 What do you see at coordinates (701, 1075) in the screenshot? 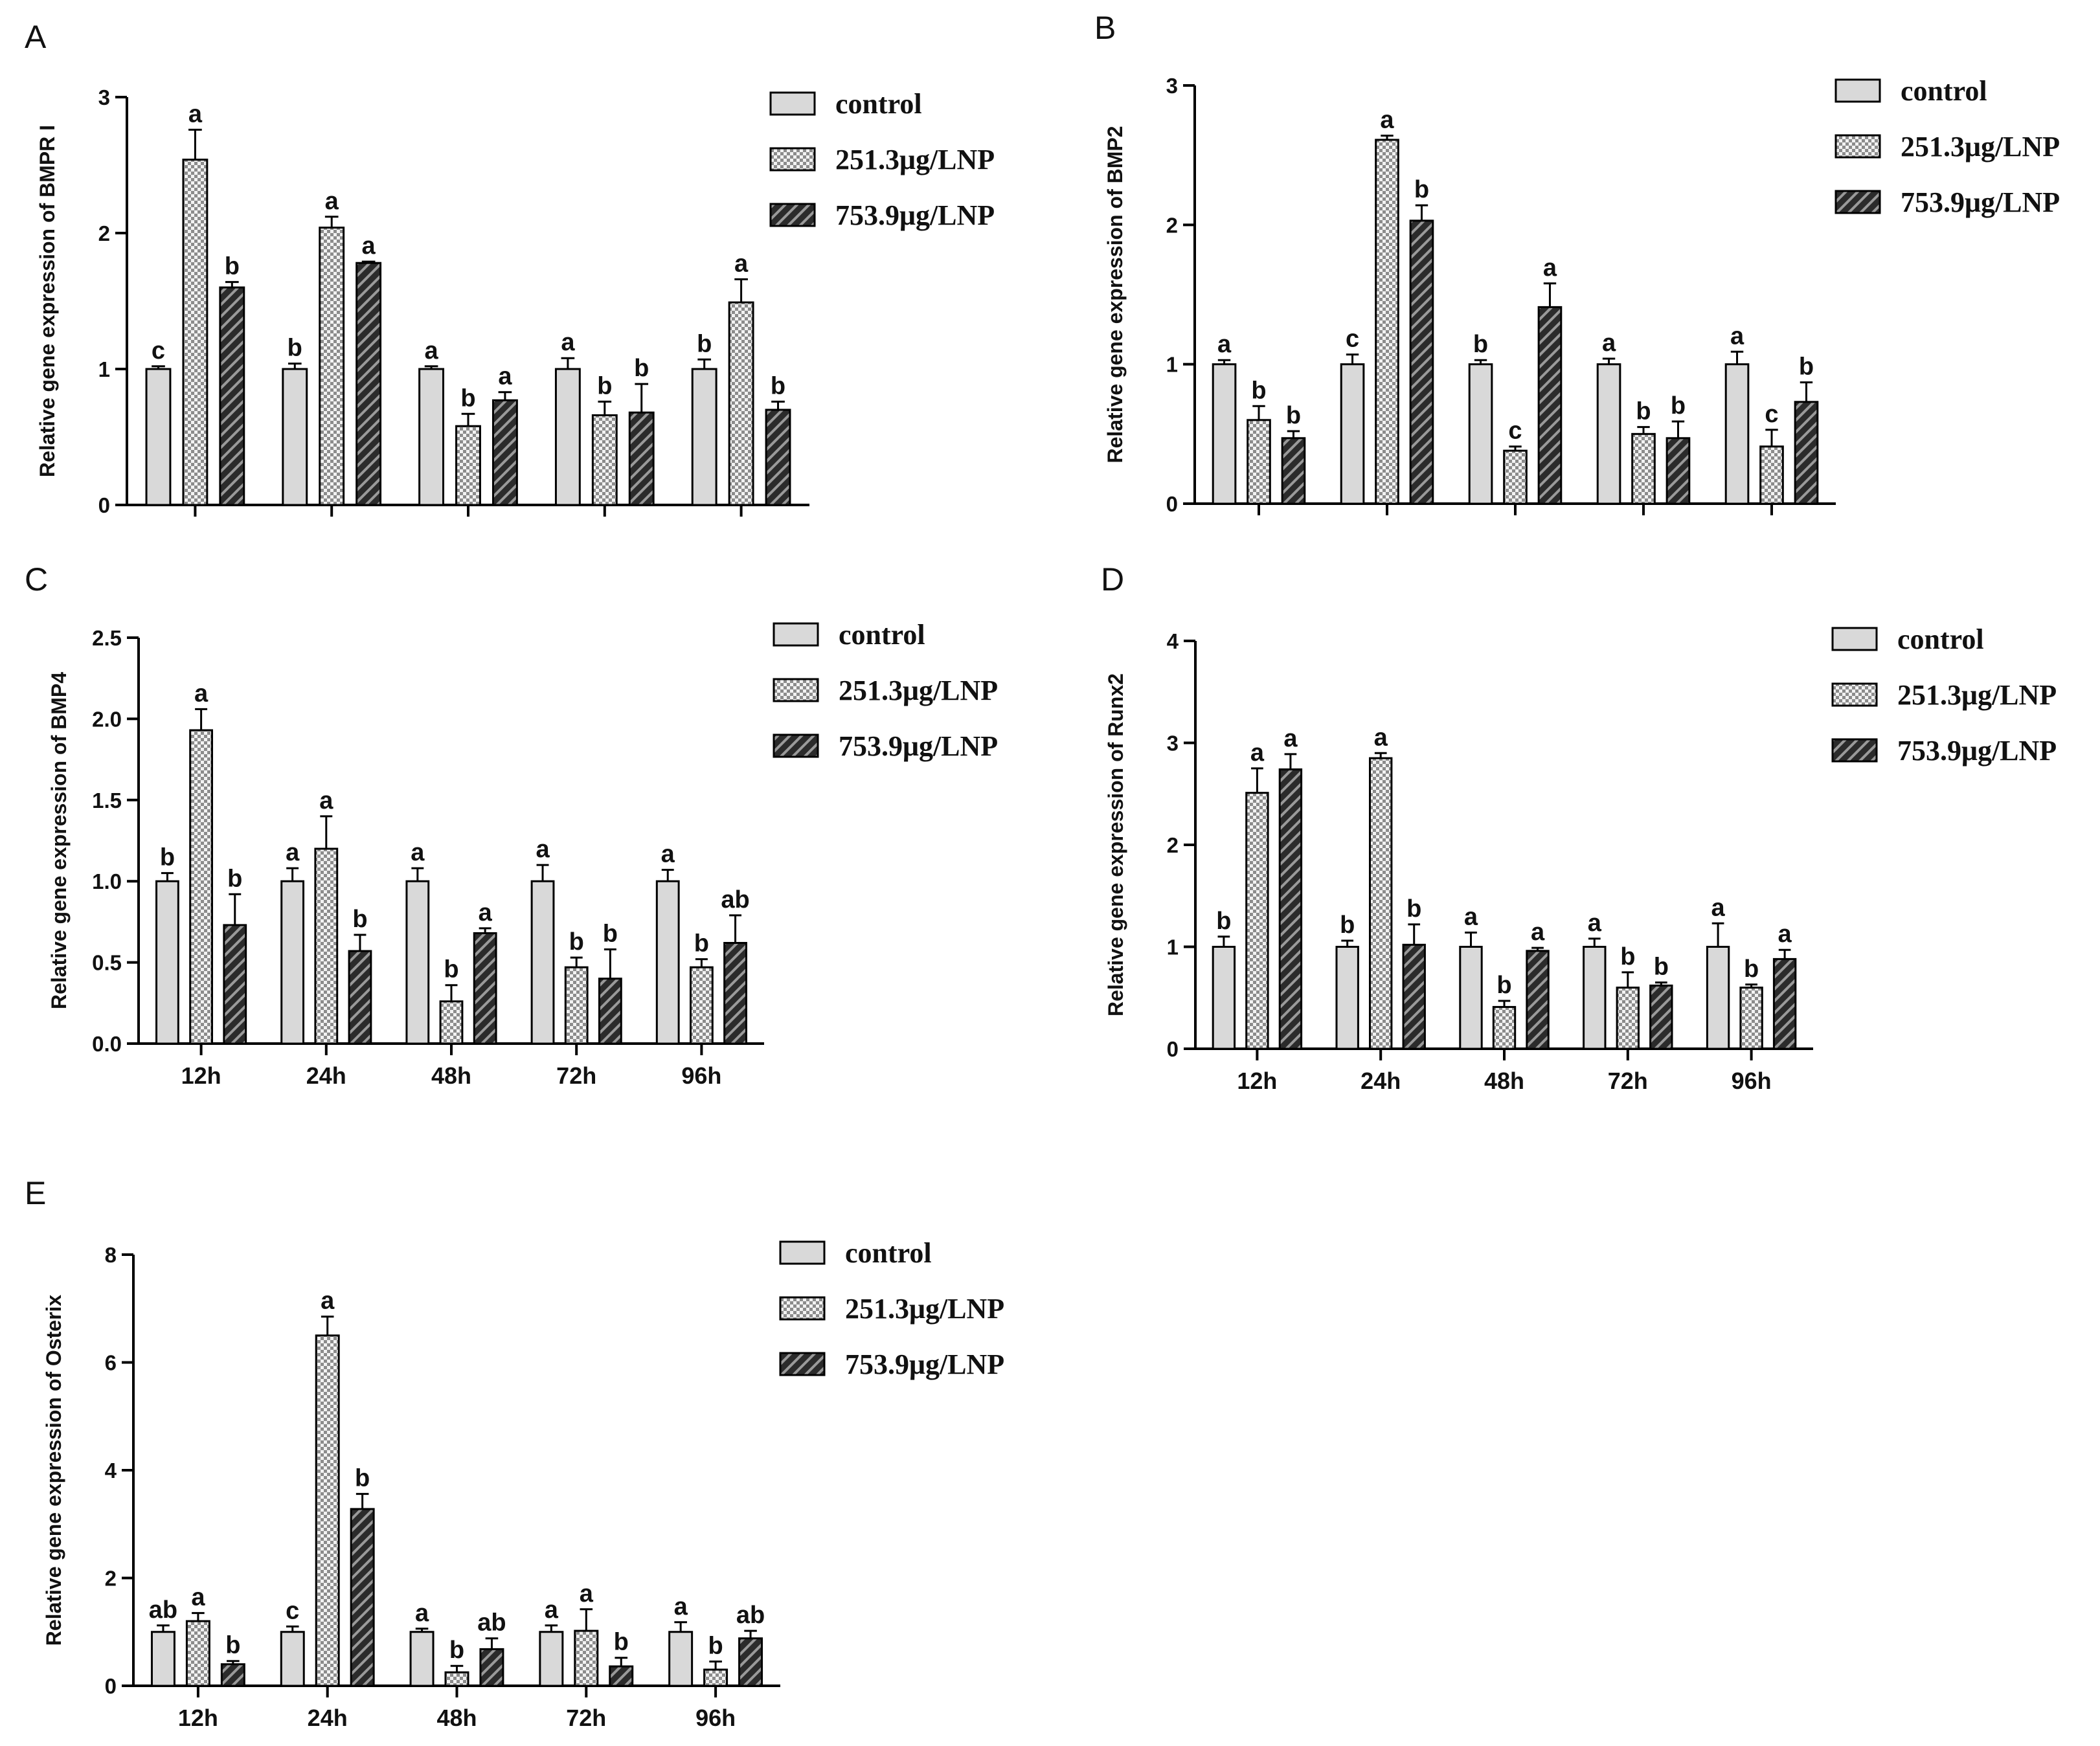
I see `x-category-label: 96h` at bounding box center [701, 1075].